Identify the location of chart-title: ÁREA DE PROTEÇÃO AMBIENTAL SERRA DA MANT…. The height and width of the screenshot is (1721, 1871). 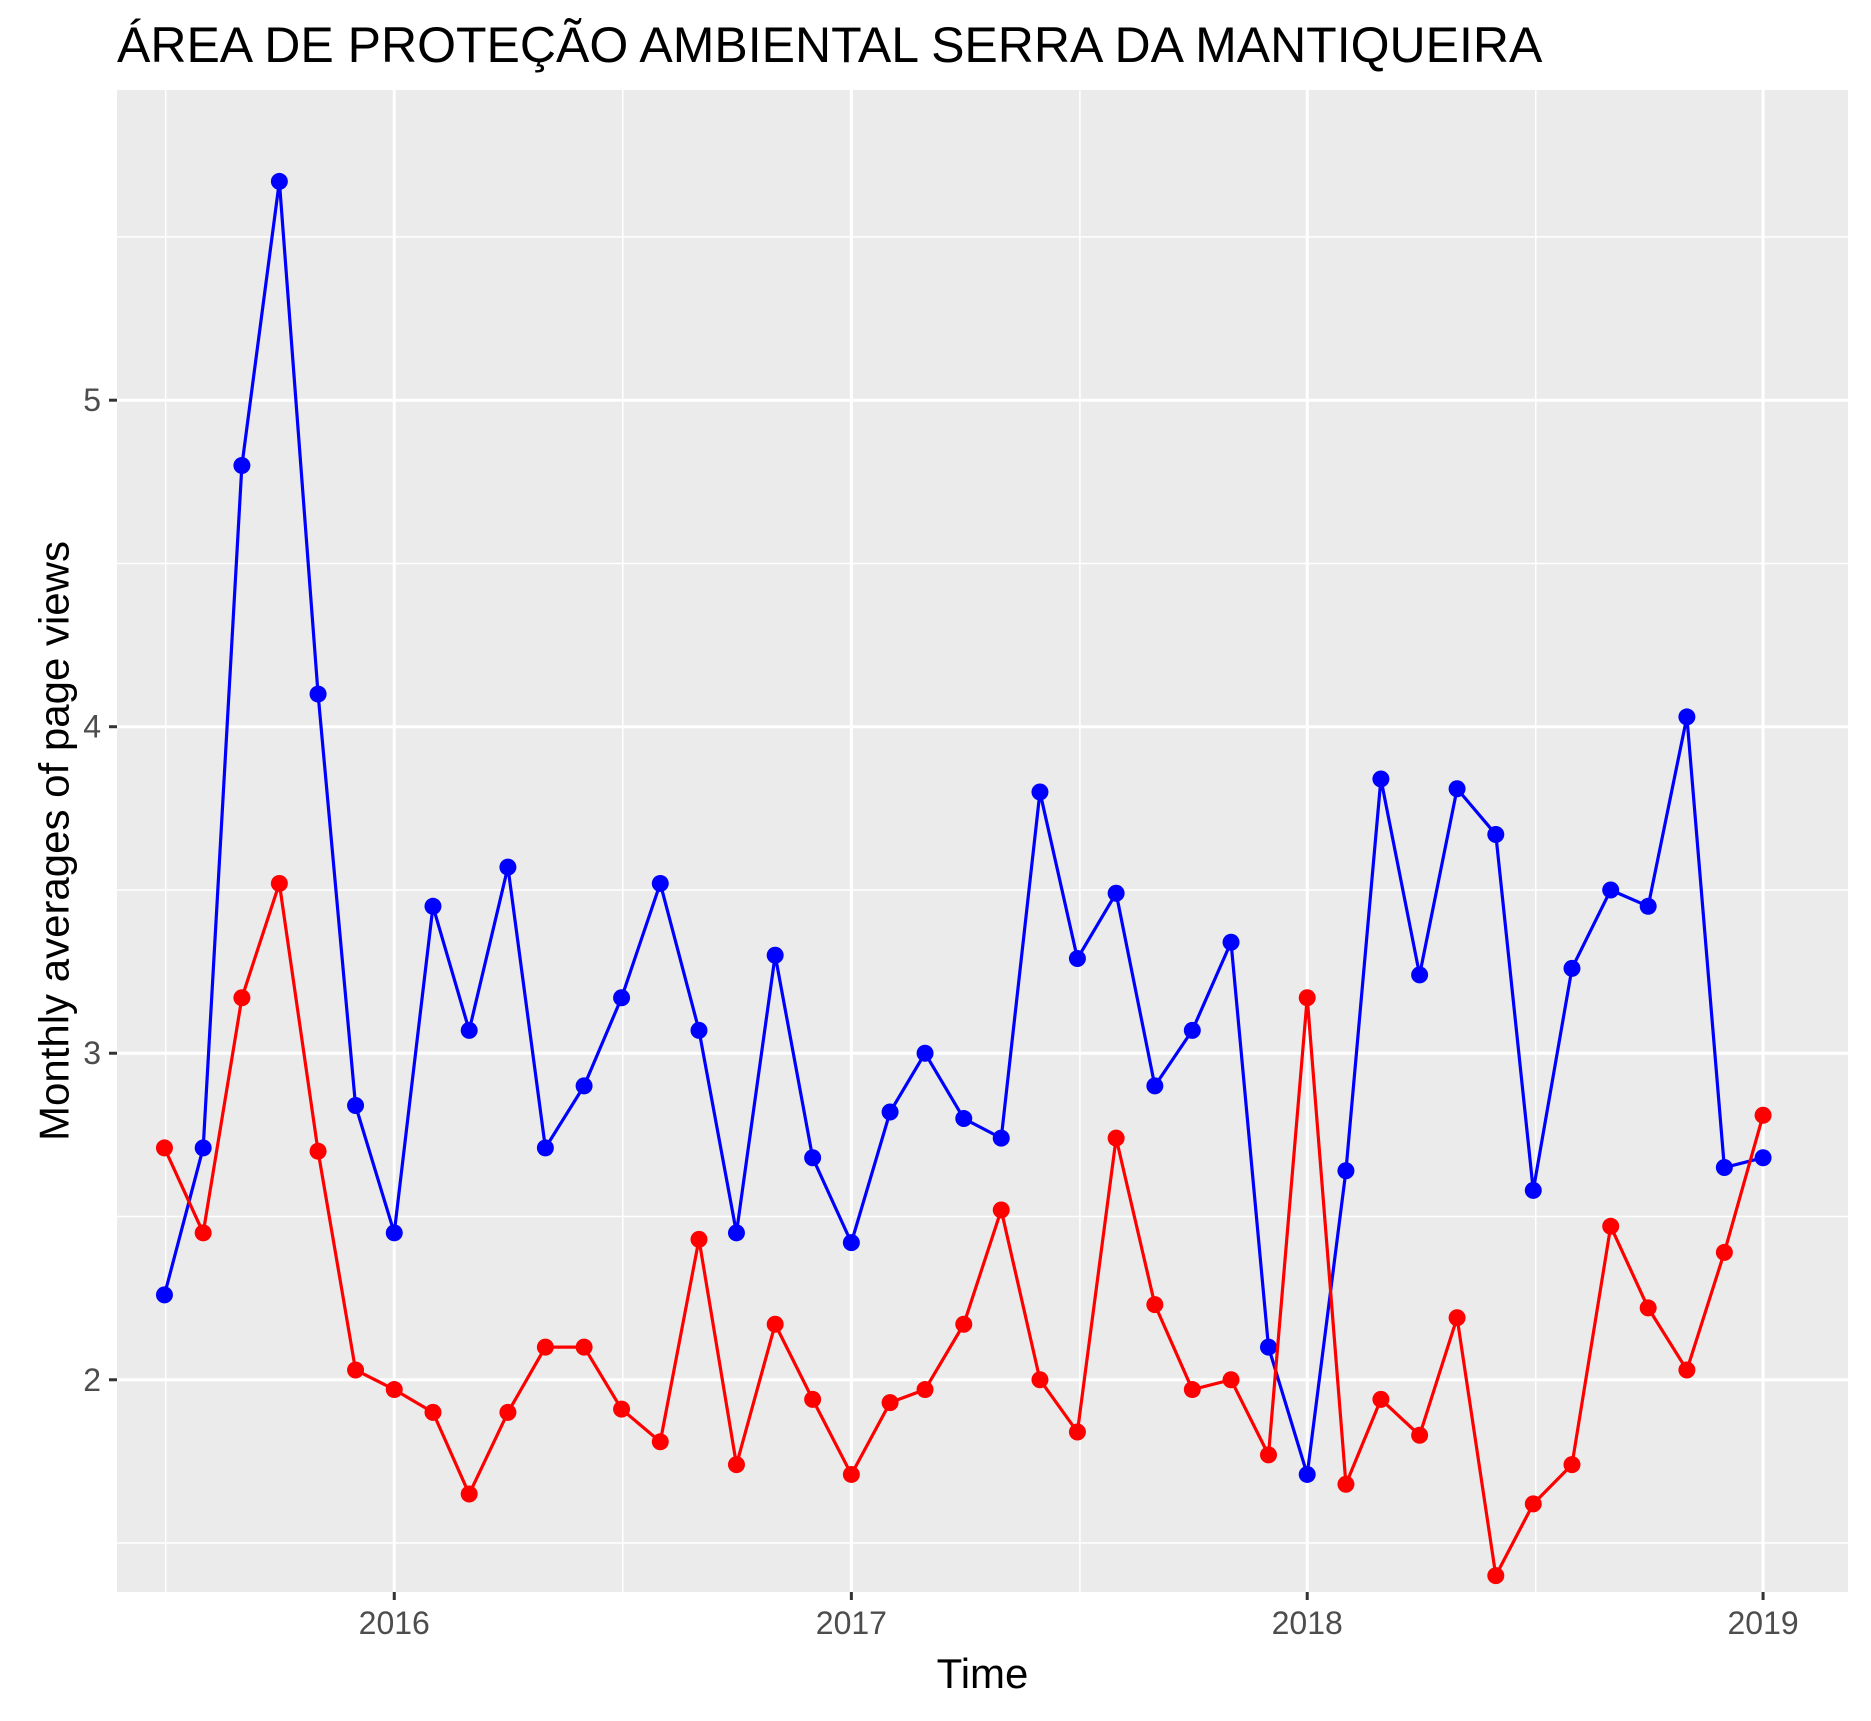
(830, 45).